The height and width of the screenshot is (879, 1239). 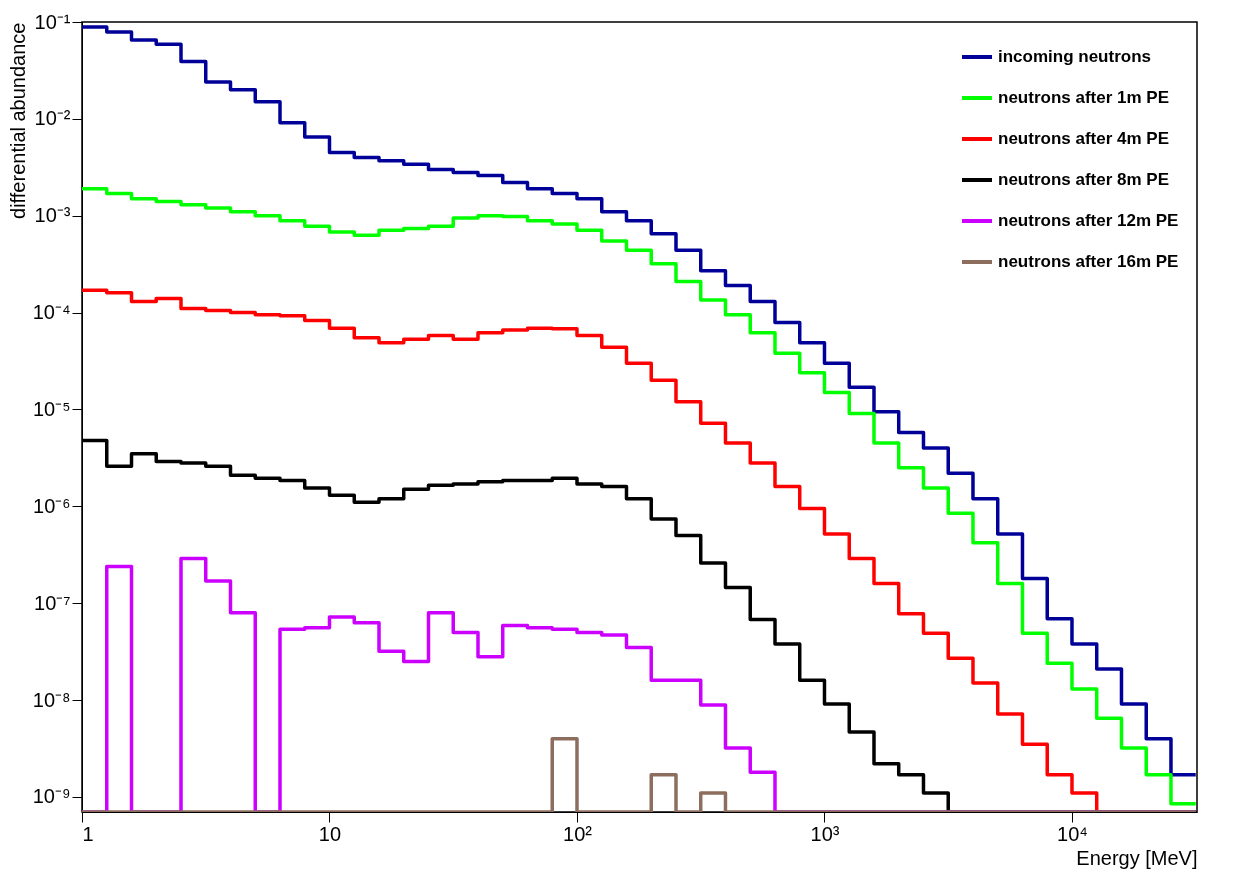 What do you see at coordinates (1083, 179) in the screenshot?
I see `legend-label: neutrons after 8m PE` at bounding box center [1083, 179].